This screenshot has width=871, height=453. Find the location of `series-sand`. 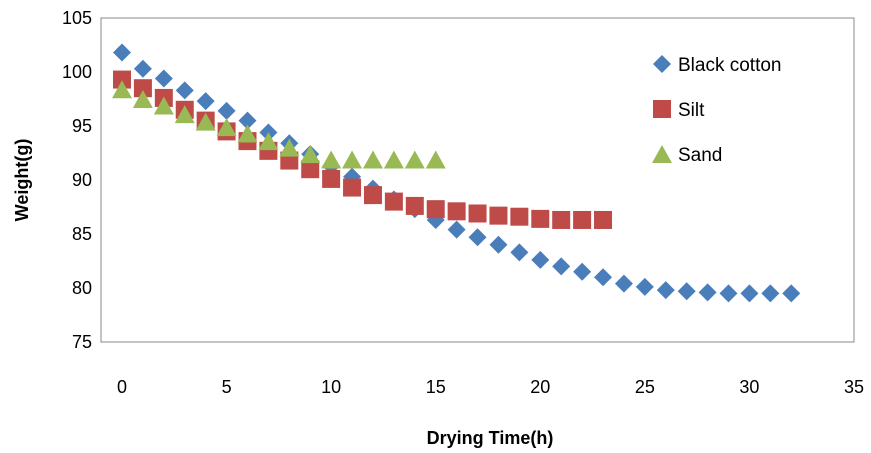

series-sand is located at coordinates (279, 124).